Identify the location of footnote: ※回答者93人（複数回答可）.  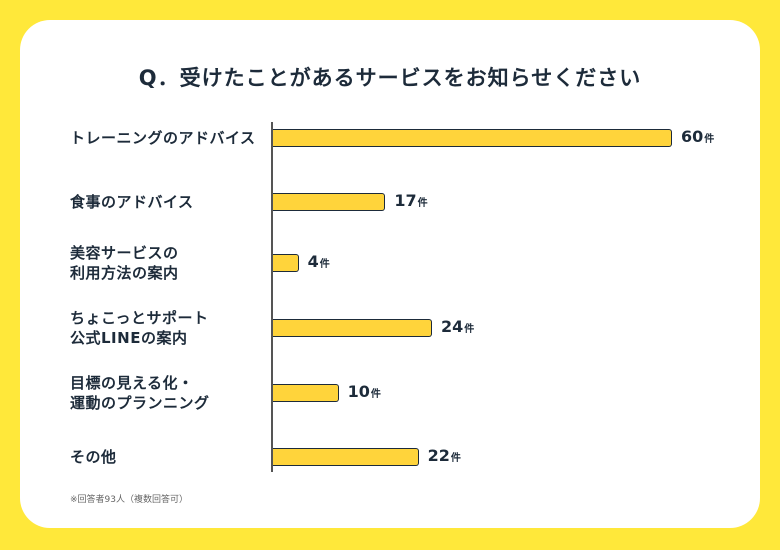
(129, 500).